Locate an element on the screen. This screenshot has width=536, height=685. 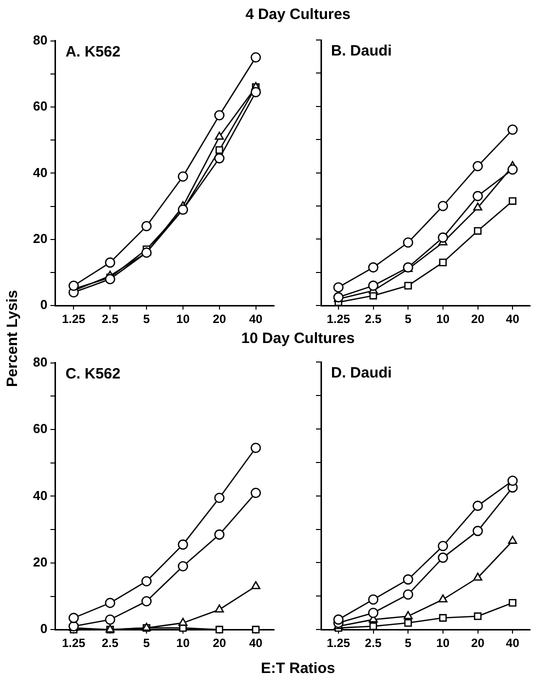
y-axis-title: Percent Lysis is located at coordinates (12, 338).